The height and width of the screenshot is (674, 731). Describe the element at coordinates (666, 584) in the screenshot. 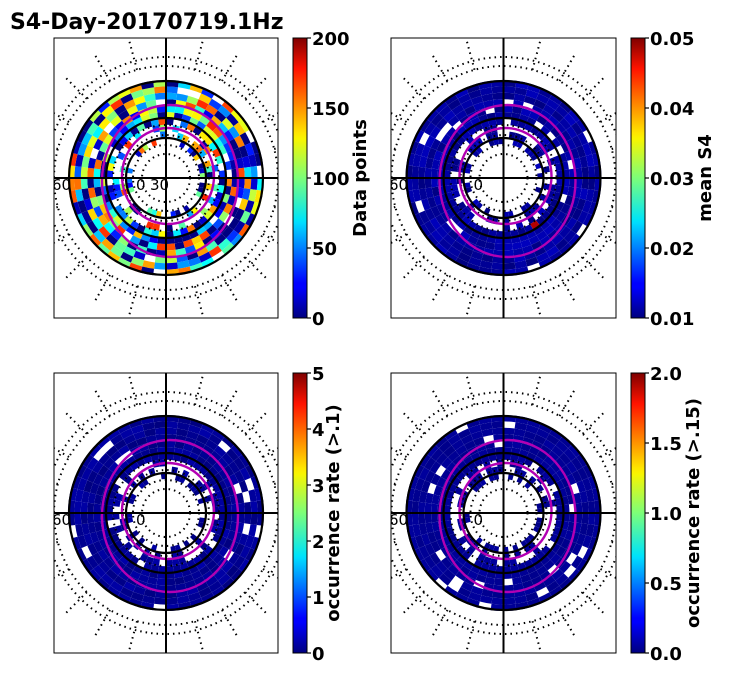

I see `colorbar-tick-label: 0.5` at that location.